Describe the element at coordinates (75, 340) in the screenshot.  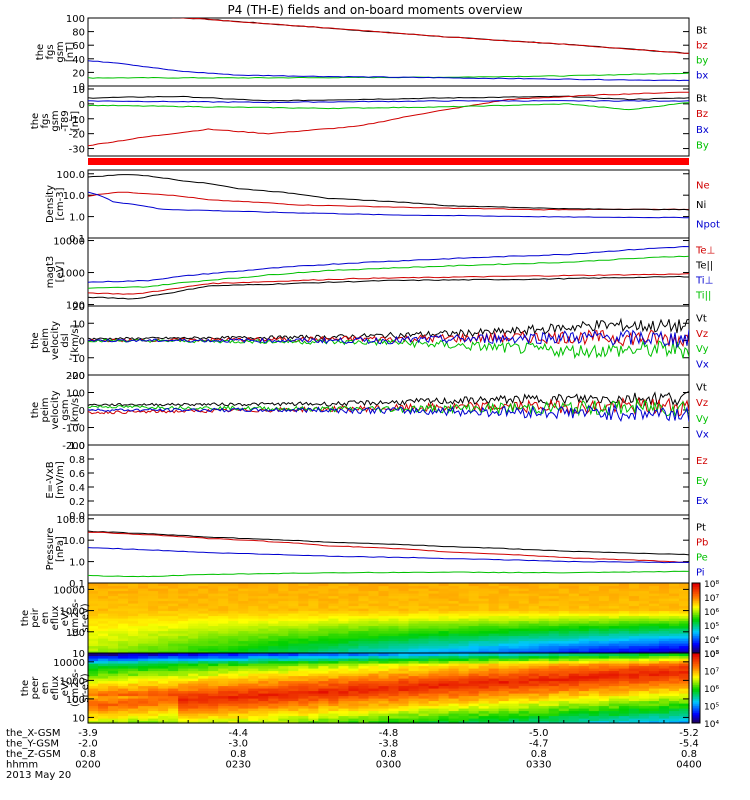
I see `y-axis-label: [km/s]` at that location.